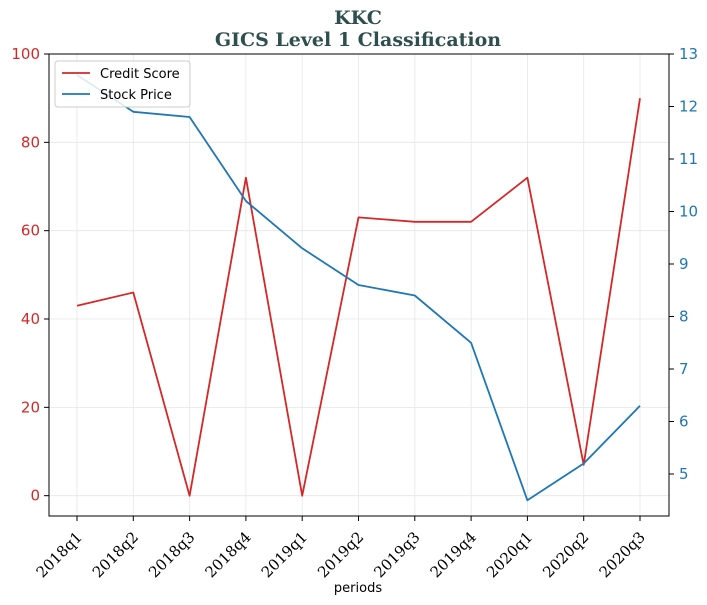 The height and width of the screenshot is (605, 707). I want to click on x-tick-label: 2019q4, so click(453, 554).